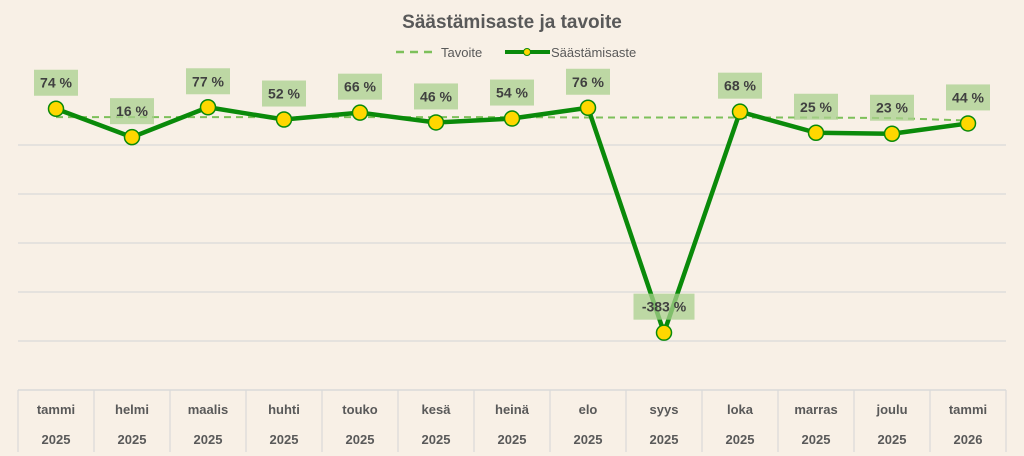  I want to click on data-label: 66 %, so click(360, 87).